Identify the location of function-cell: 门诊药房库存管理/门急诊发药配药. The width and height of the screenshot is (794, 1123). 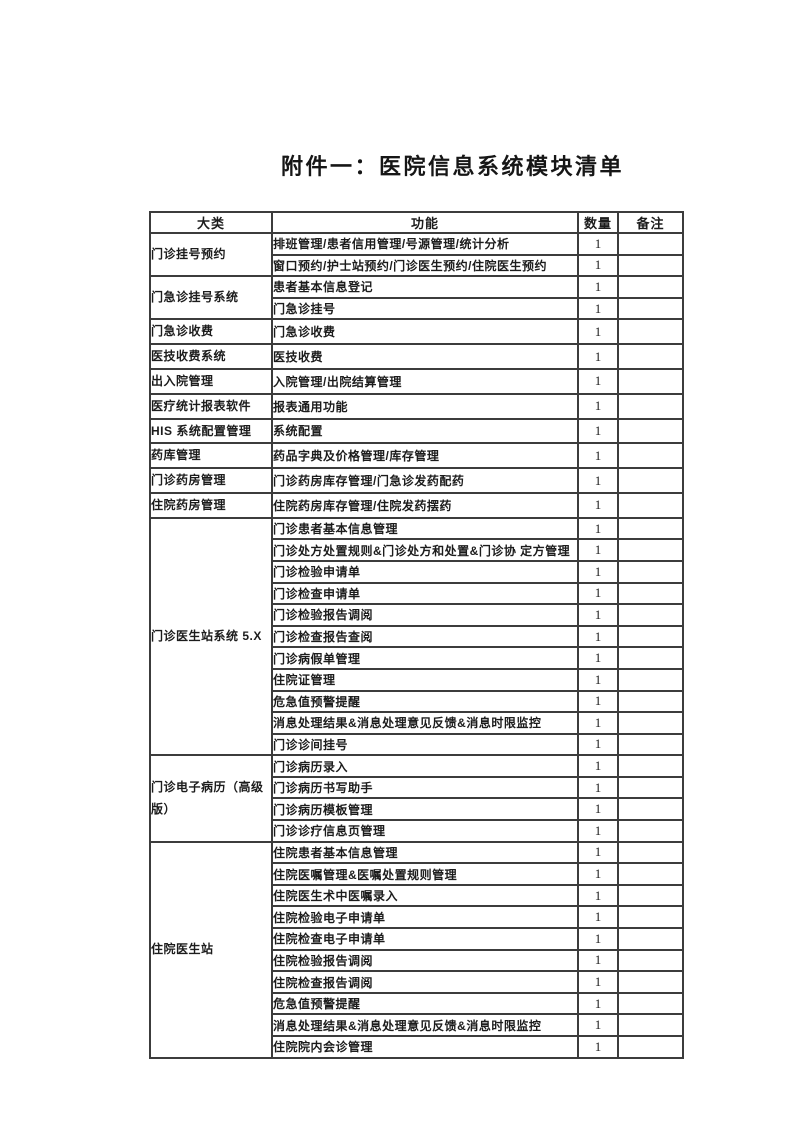
(425, 480).